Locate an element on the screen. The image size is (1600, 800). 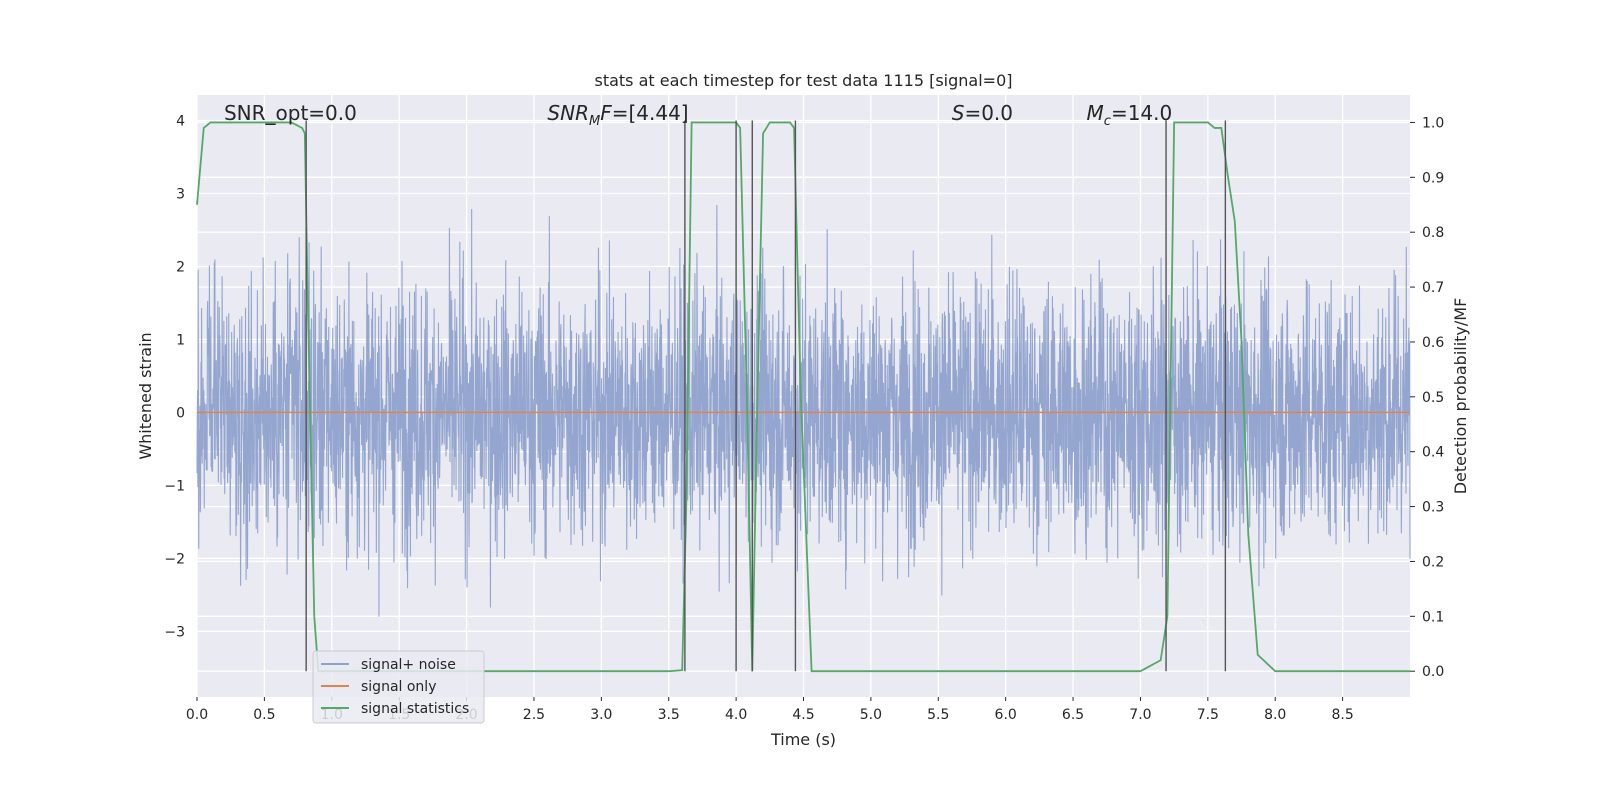
y-tick-label: 0 is located at coordinates (180, 413).